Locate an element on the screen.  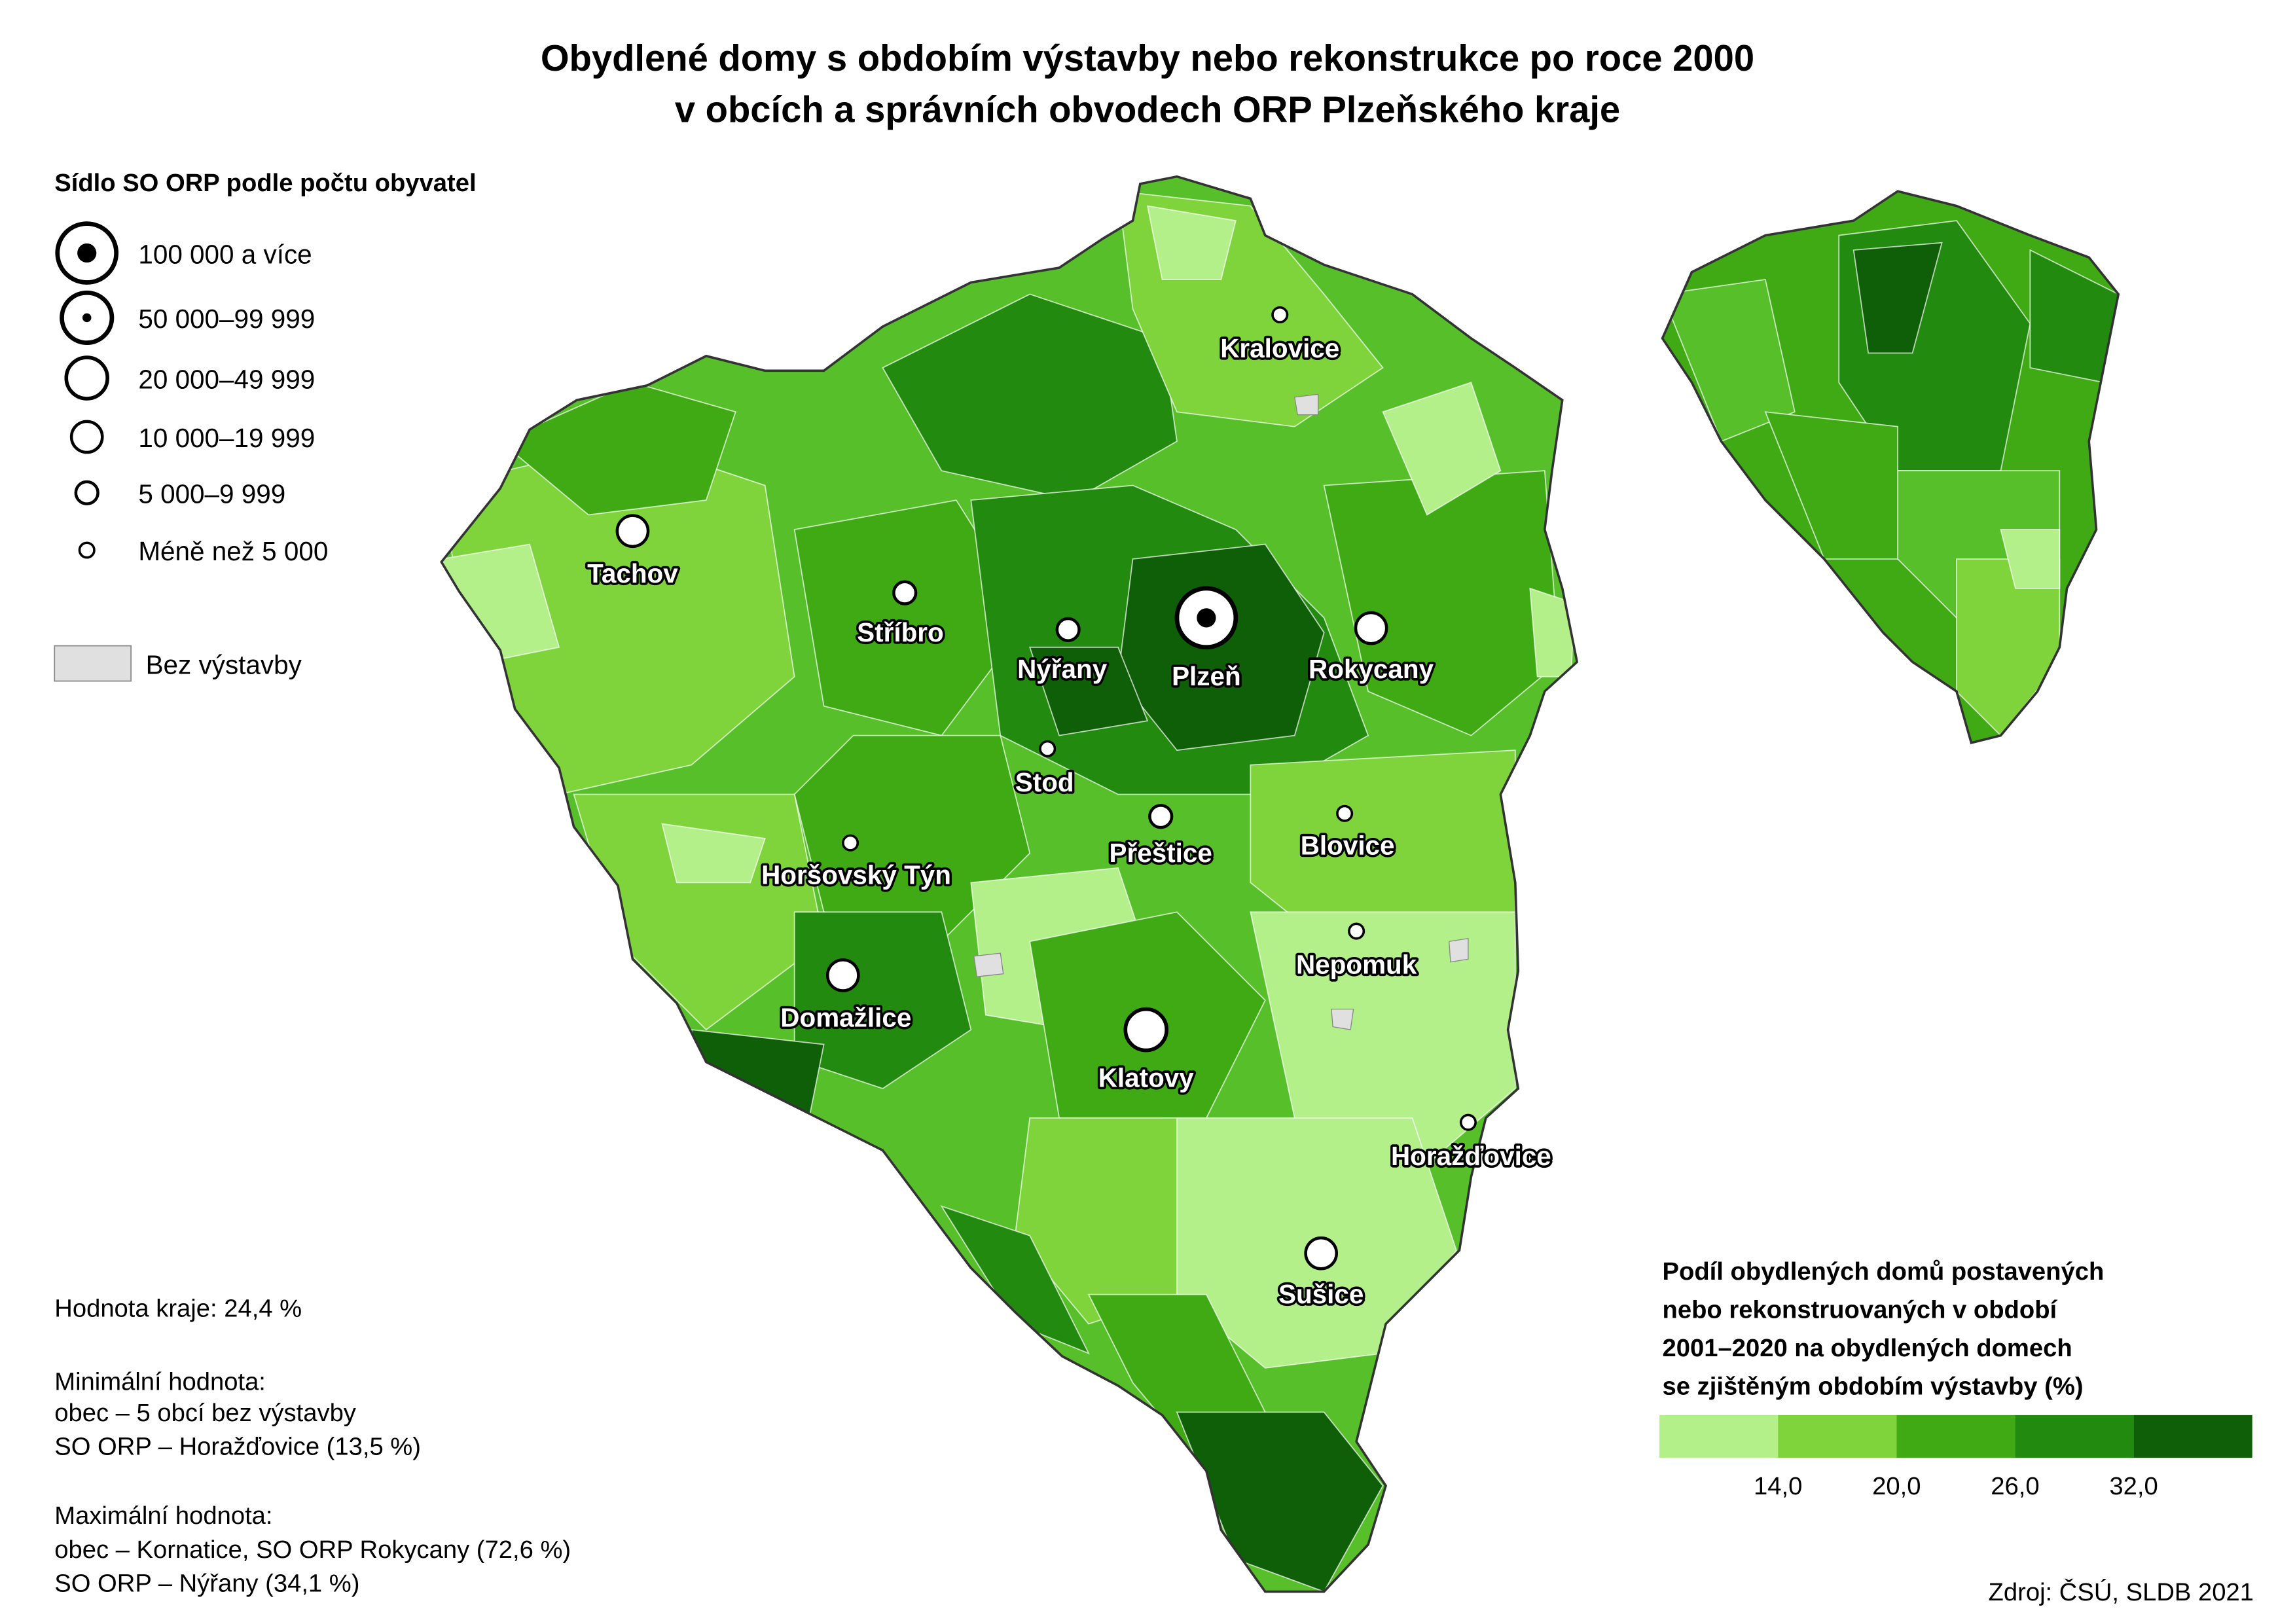
color-legend-tick: 32,0 is located at coordinates (2133, 1486).